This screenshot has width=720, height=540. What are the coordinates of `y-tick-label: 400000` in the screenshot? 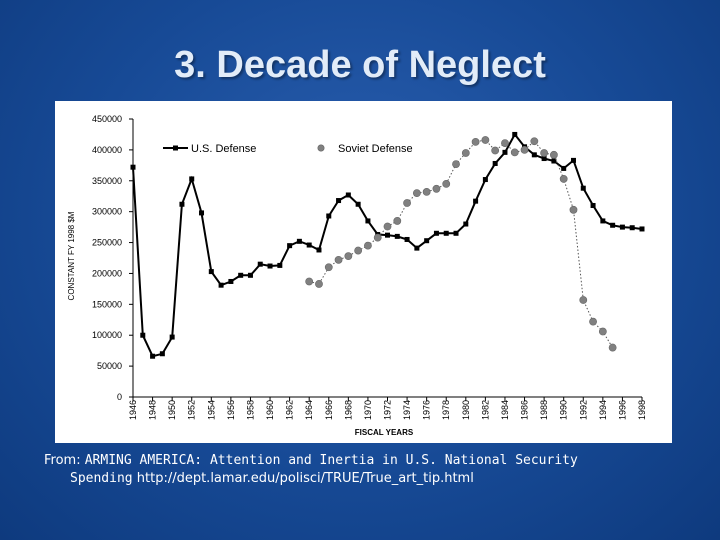 It's located at (107, 150).